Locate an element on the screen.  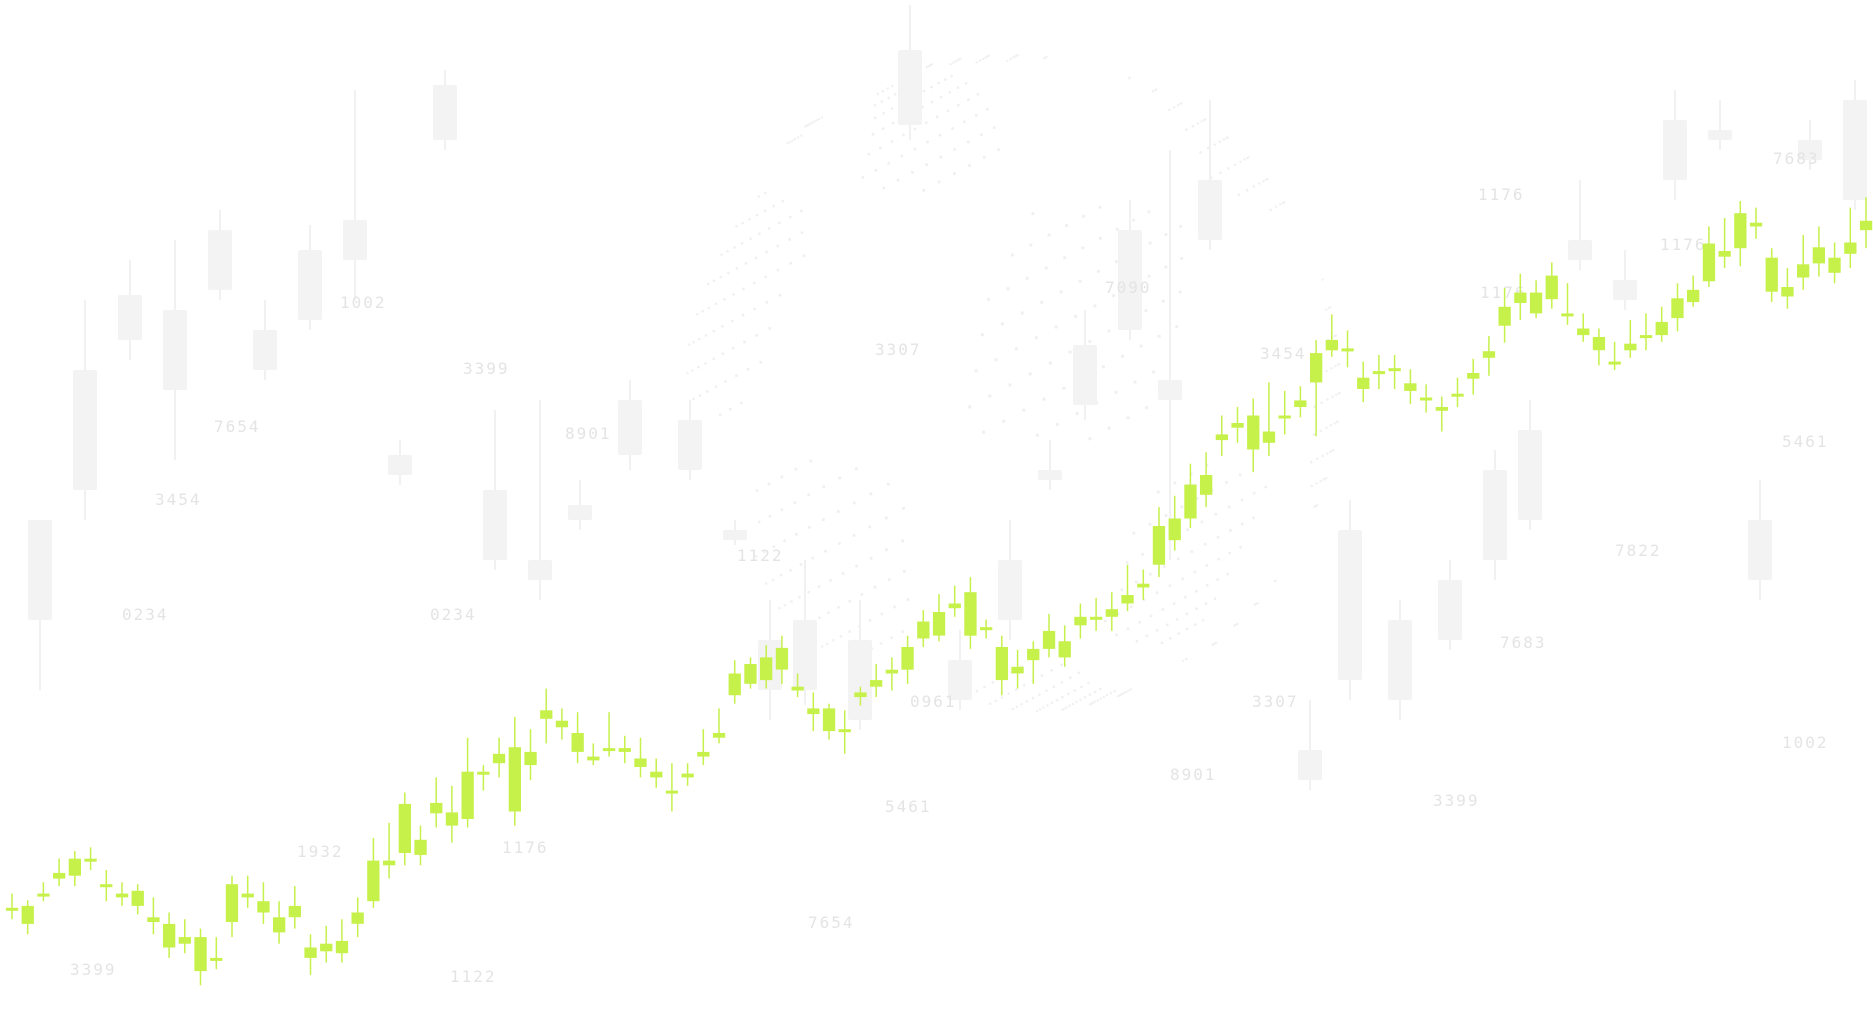
background-number: 3399 is located at coordinates (1456, 800).